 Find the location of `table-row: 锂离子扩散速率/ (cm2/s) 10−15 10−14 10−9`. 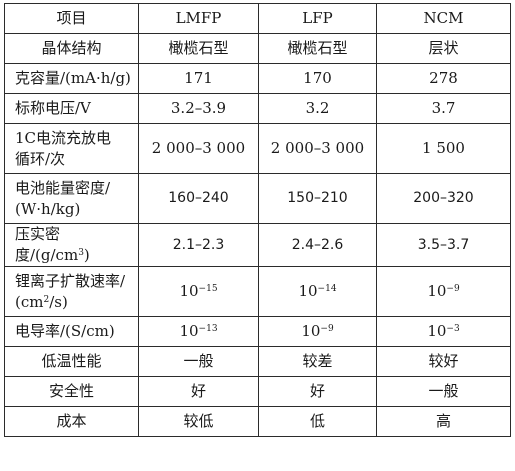

table-row: 锂离子扩散速率/ (cm2/s) 10−15 10−14 10−9 is located at coordinates (257, 291).